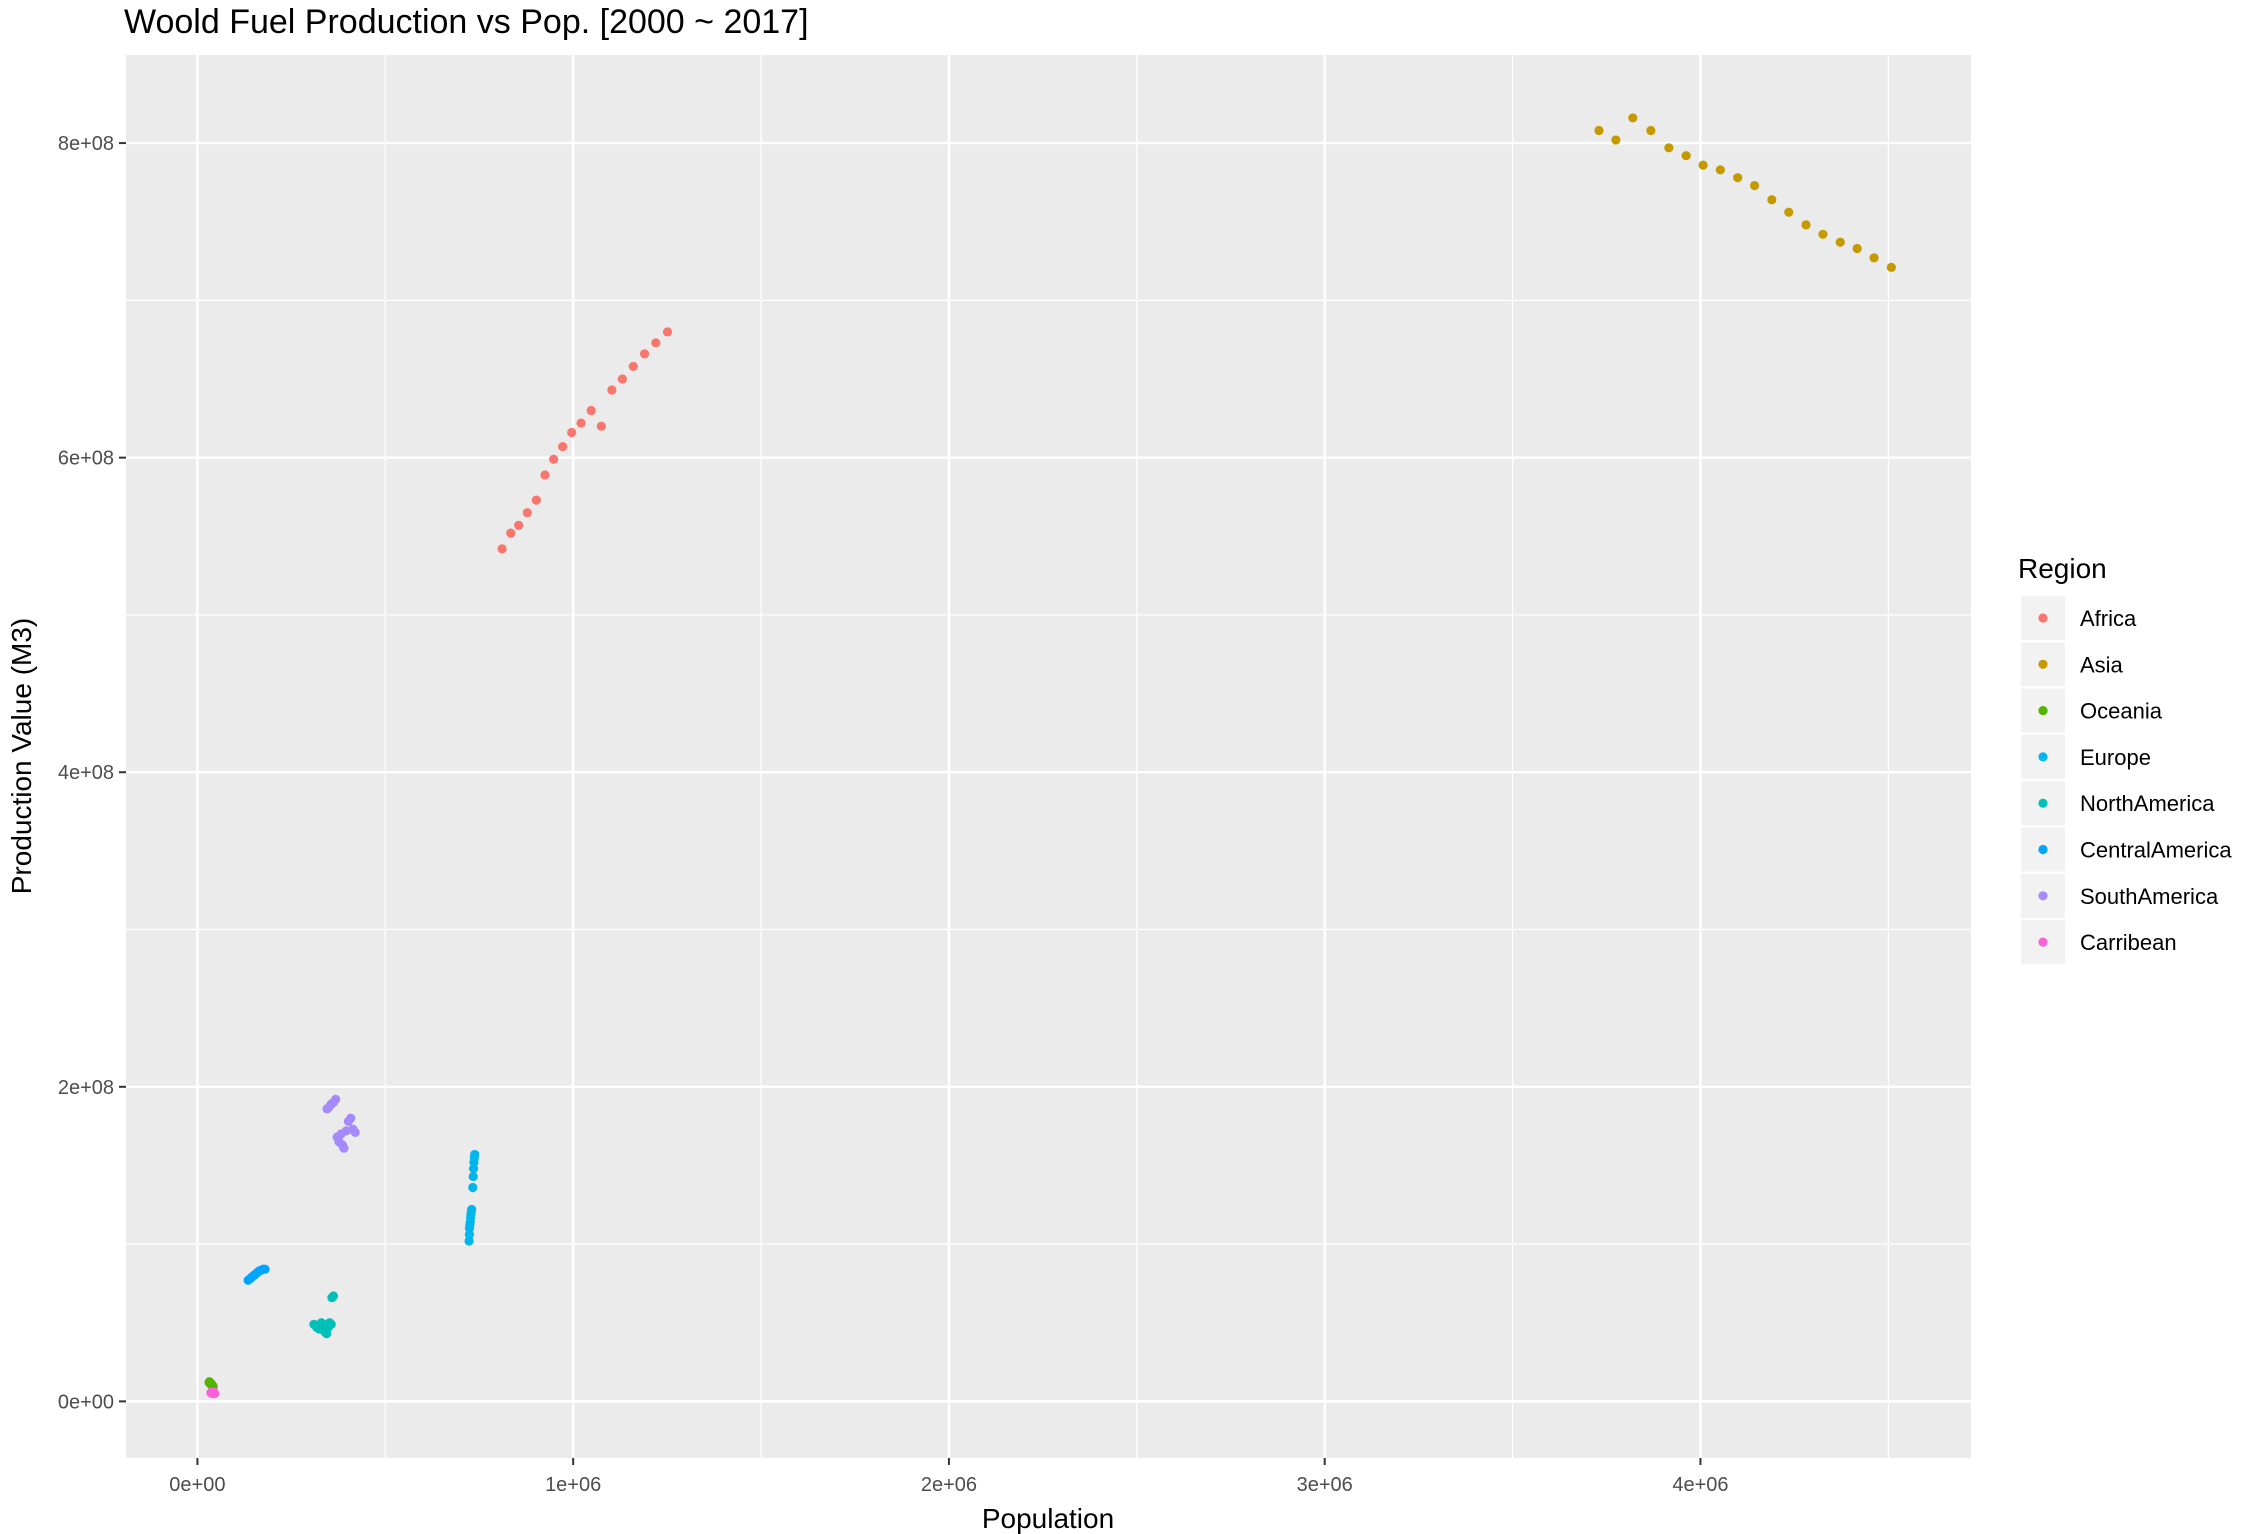 The image size is (2252, 1534). Describe the element at coordinates (2062, 568) in the screenshot. I see `legend-title: Region` at that location.